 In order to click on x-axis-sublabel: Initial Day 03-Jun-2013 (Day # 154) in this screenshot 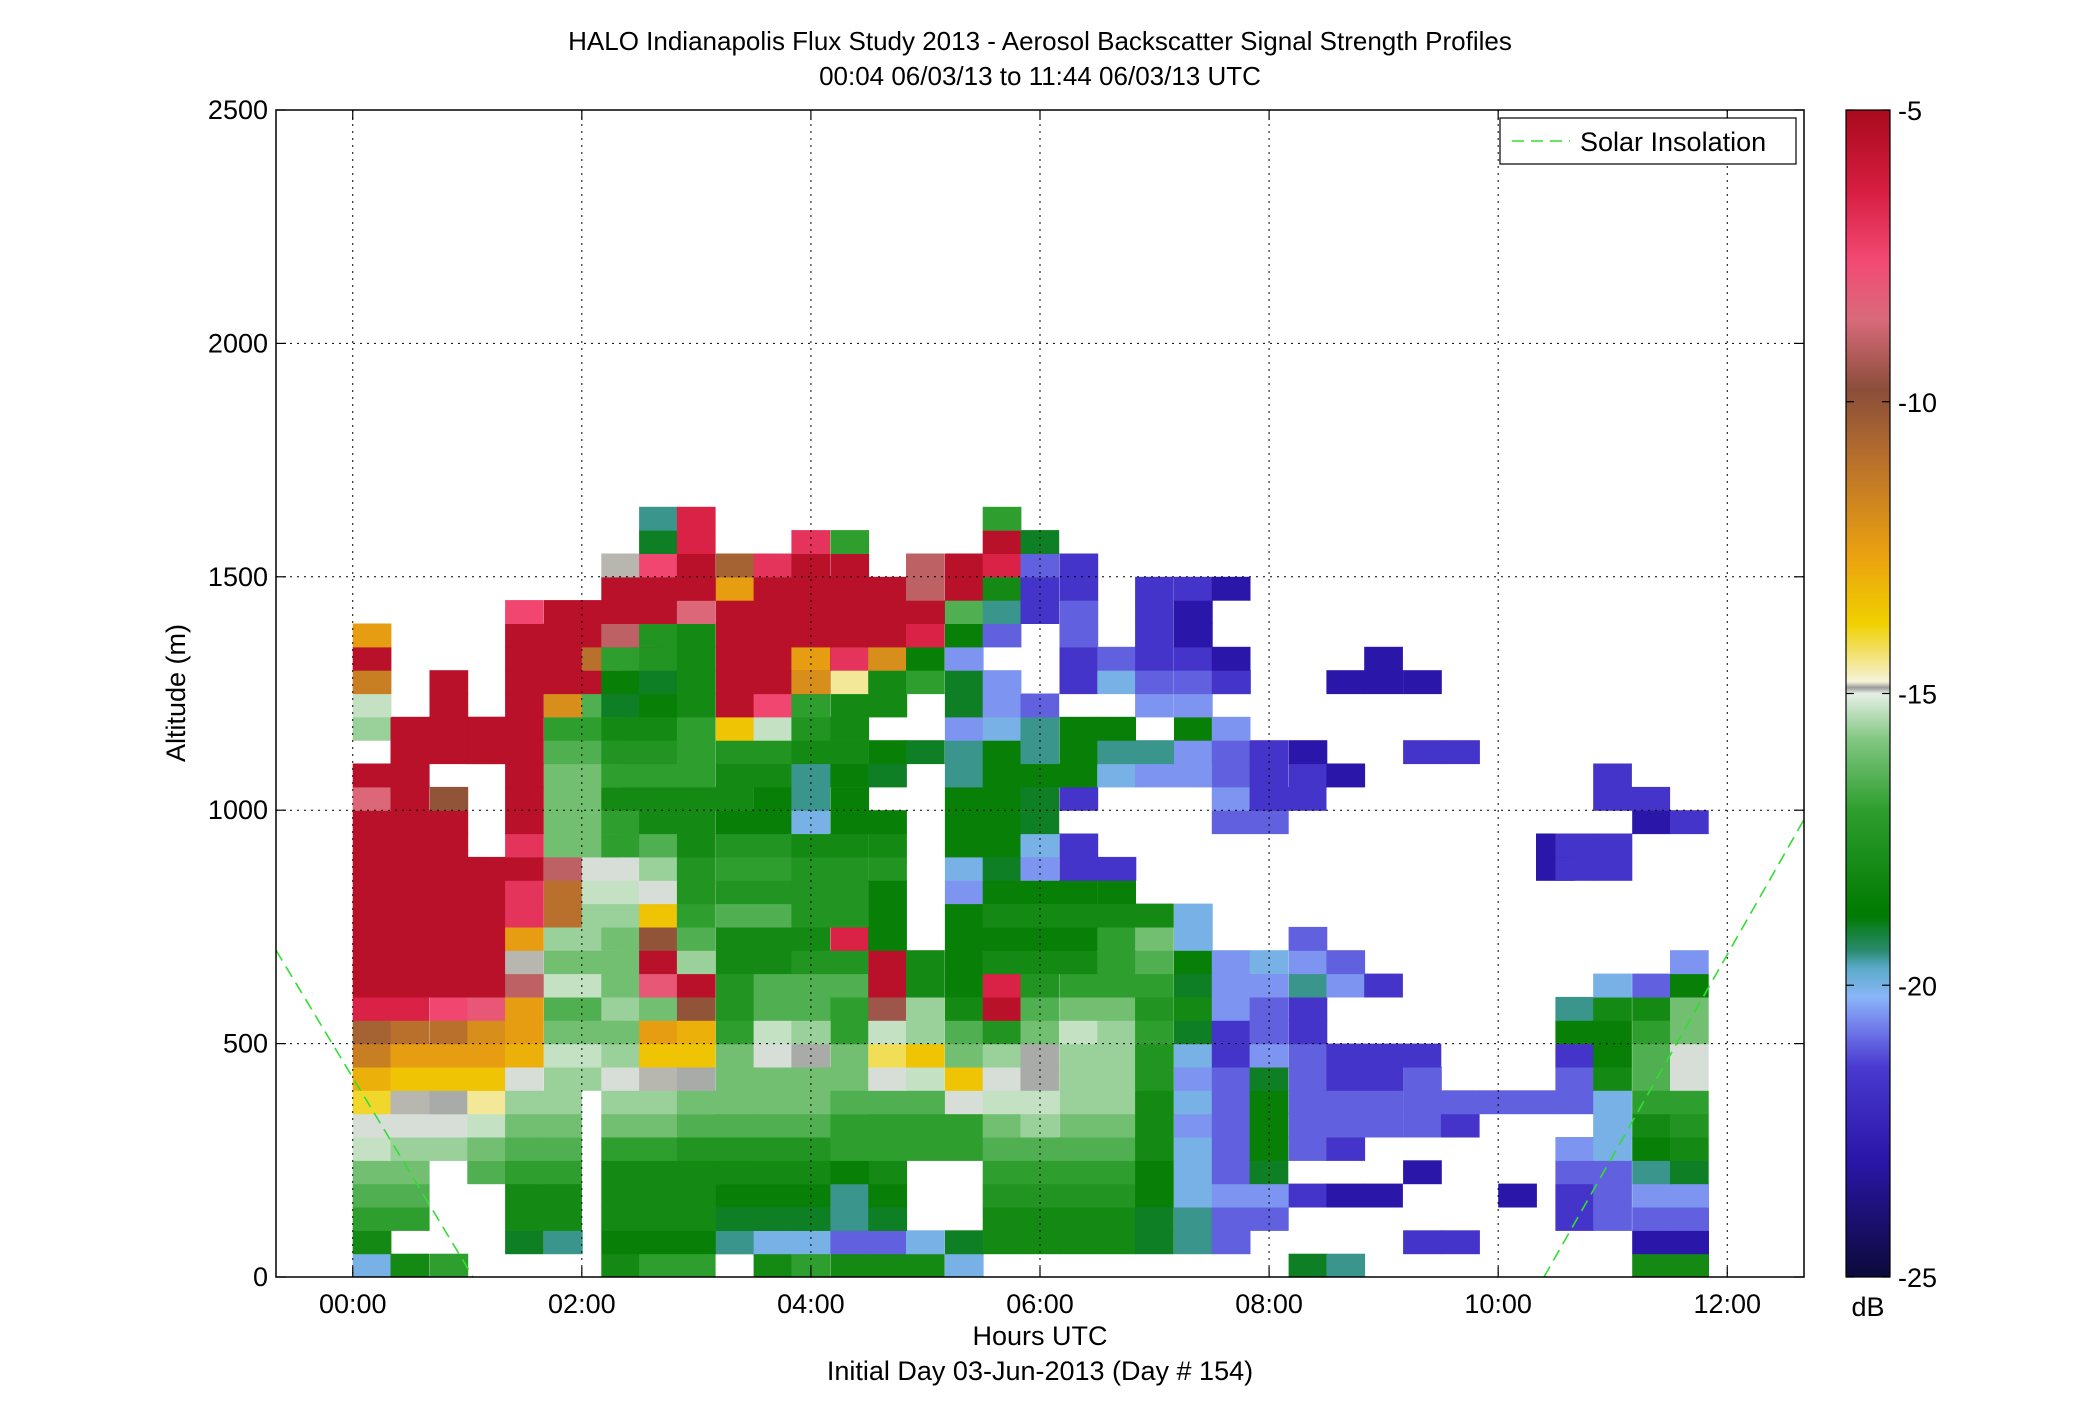, I will do `click(1040, 1371)`.